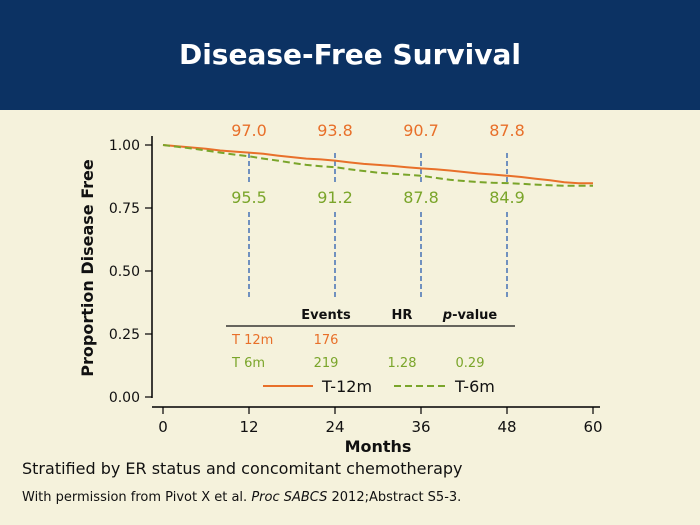 The height and width of the screenshot is (525, 700). What do you see at coordinates (87, 268) in the screenshot?
I see `y-axis-label: Proportion Disease Free` at bounding box center [87, 268].